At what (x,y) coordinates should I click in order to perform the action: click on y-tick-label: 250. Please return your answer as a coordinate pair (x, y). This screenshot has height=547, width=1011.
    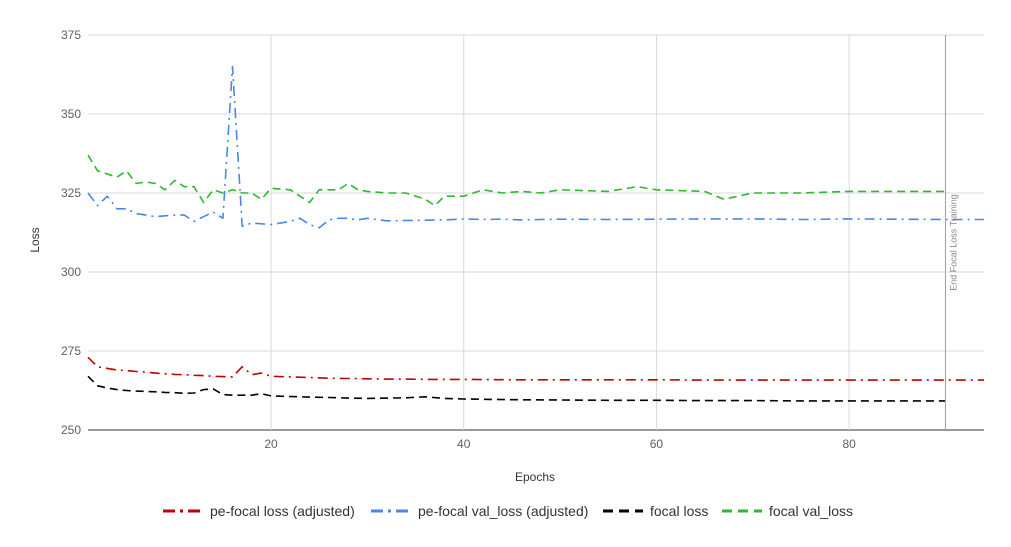
    Looking at the image, I should click on (71, 430).